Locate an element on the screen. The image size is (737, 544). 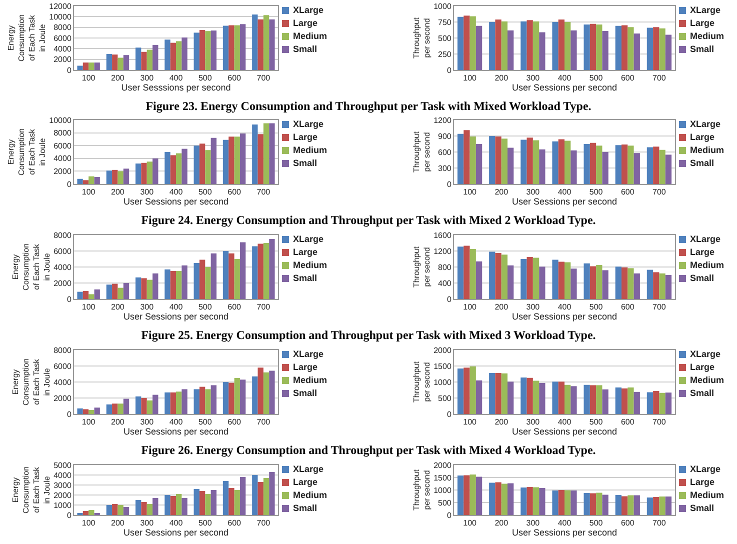
x-tick-label: 300 is located at coordinates (533, 307).